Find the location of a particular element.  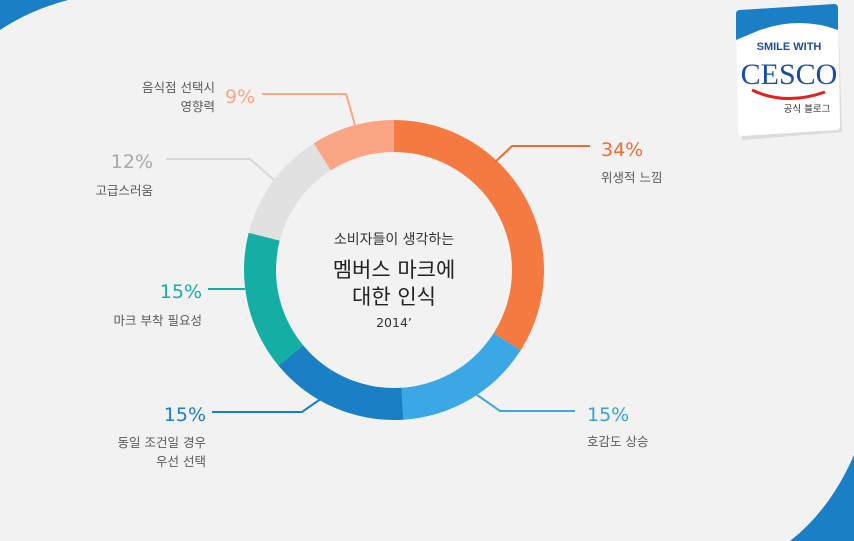

slice-pct-5: 9% is located at coordinates (240, 97).